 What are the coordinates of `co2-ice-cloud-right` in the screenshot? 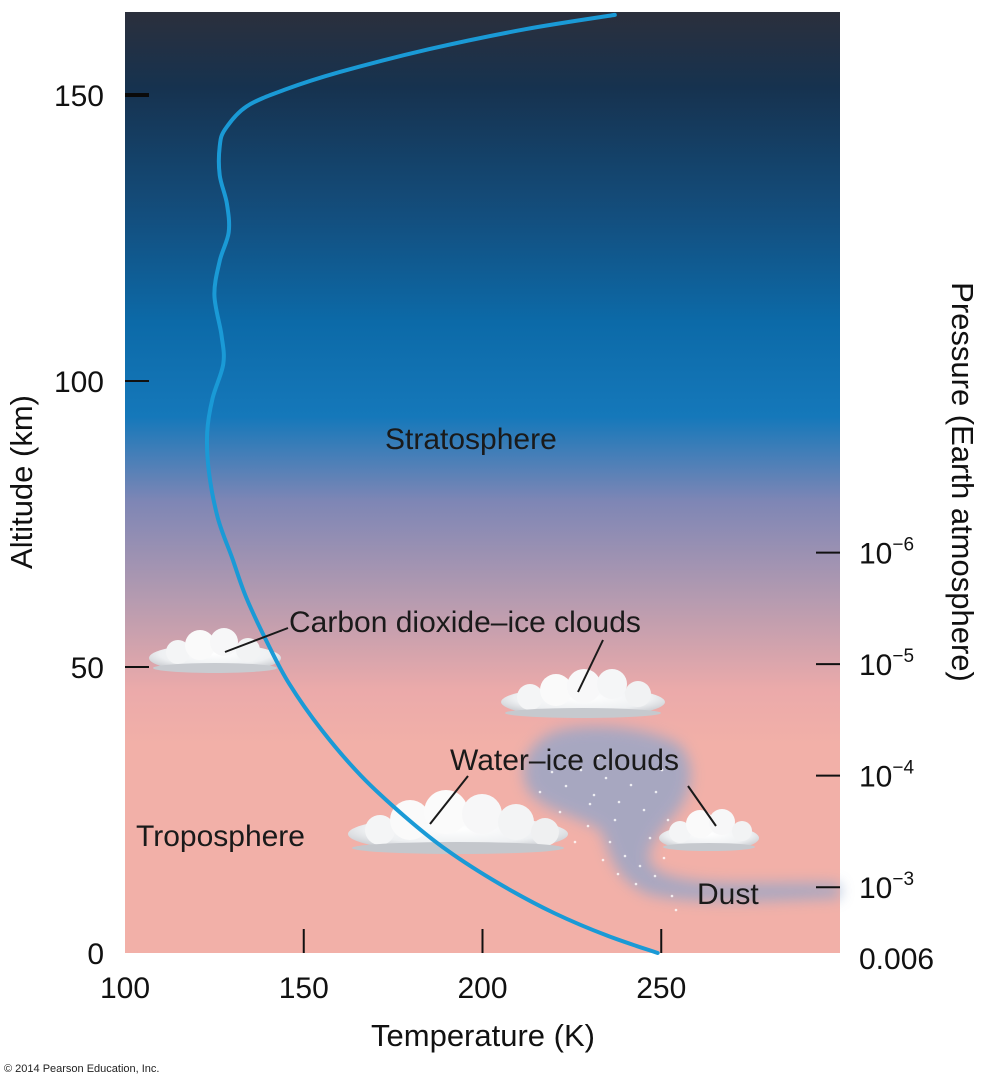 It's located at (583, 693).